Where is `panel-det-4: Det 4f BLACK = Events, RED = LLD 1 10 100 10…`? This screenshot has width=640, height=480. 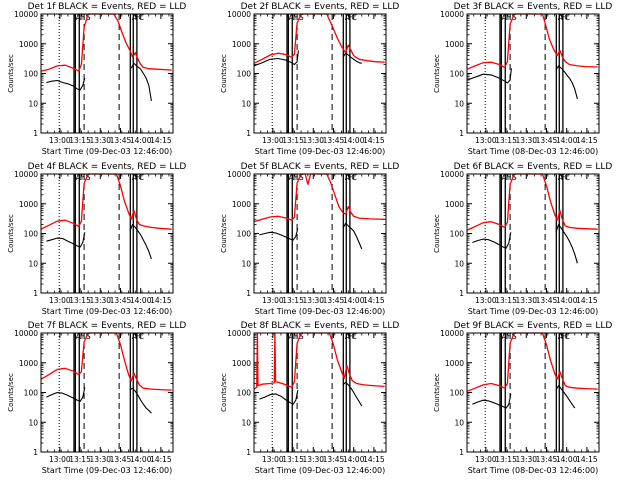 panel-det-4: Det 4f BLACK = Events, RED = LLD 1 10 100 10… is located at coordinates (96, 239).